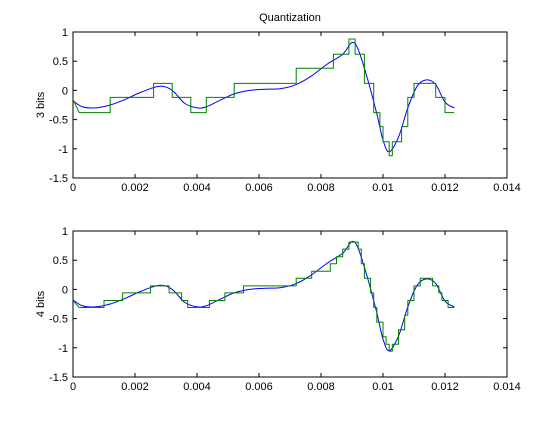 Image resolution: width=560 pixels, height=425 pixels. I want to click on chart-title: Quantization, so click(290, 18).